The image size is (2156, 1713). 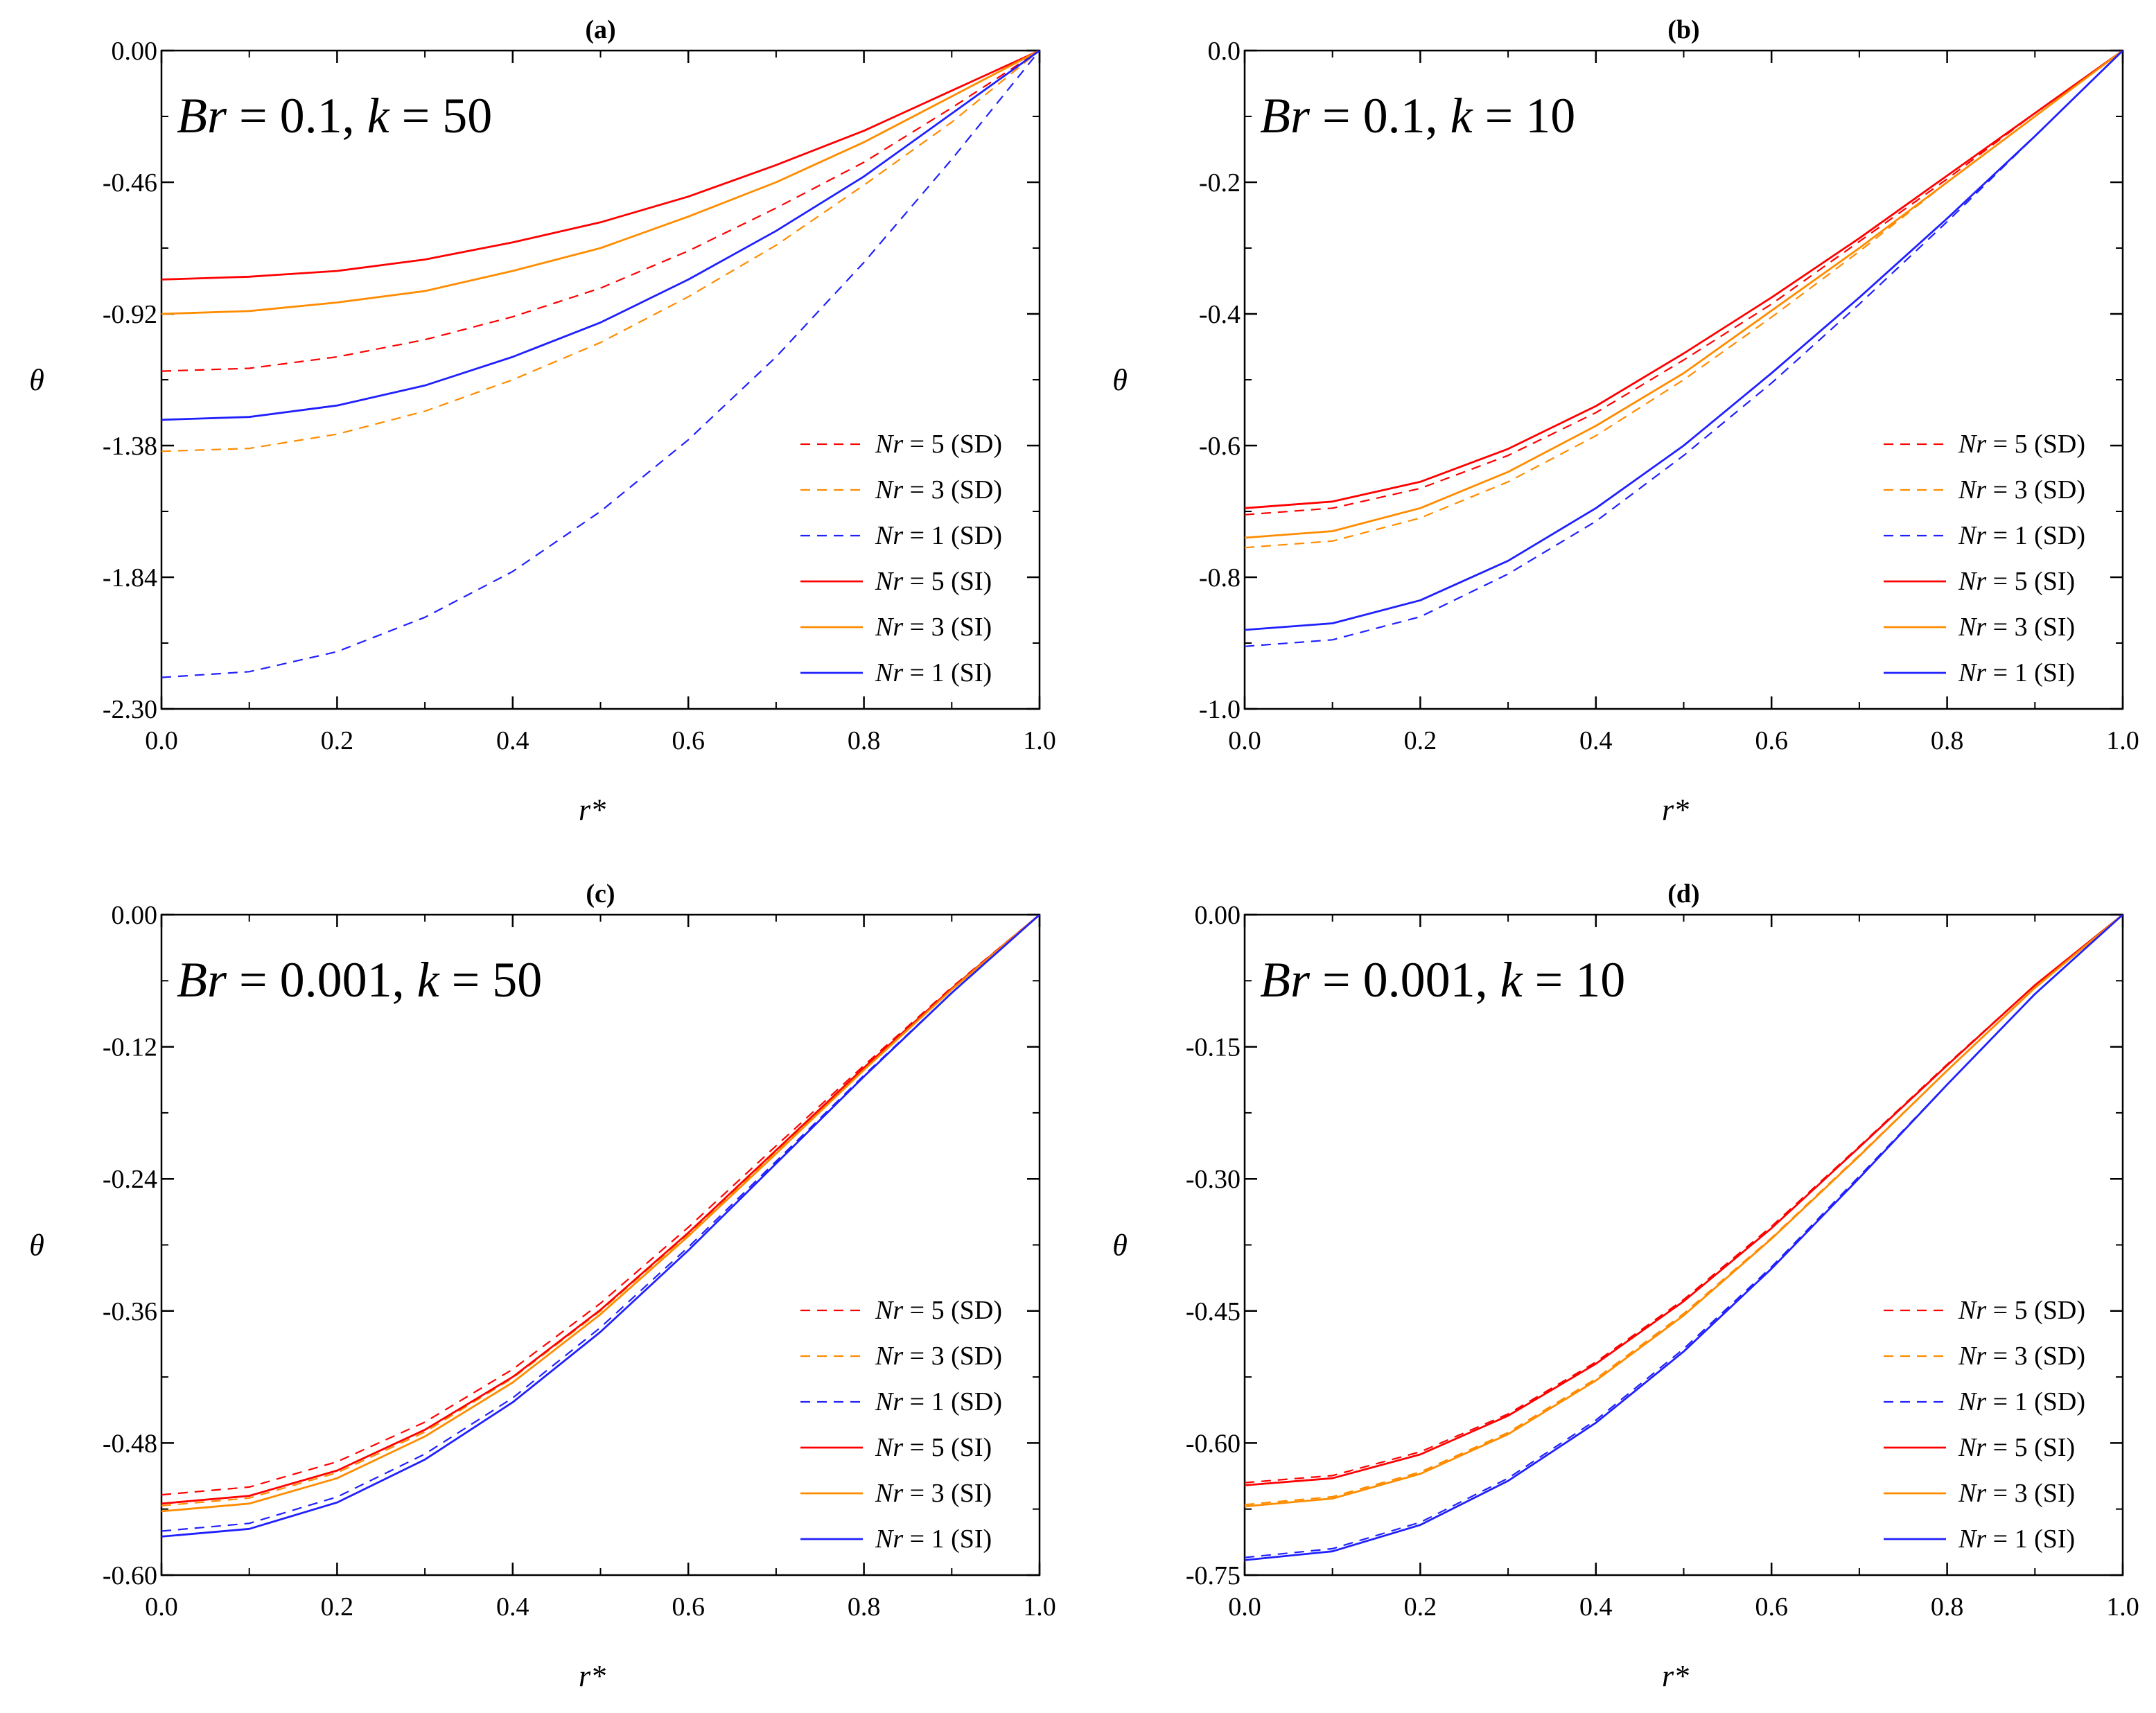 I want to click on y-tick-label: -0.48, so click(x=130, y=1443).